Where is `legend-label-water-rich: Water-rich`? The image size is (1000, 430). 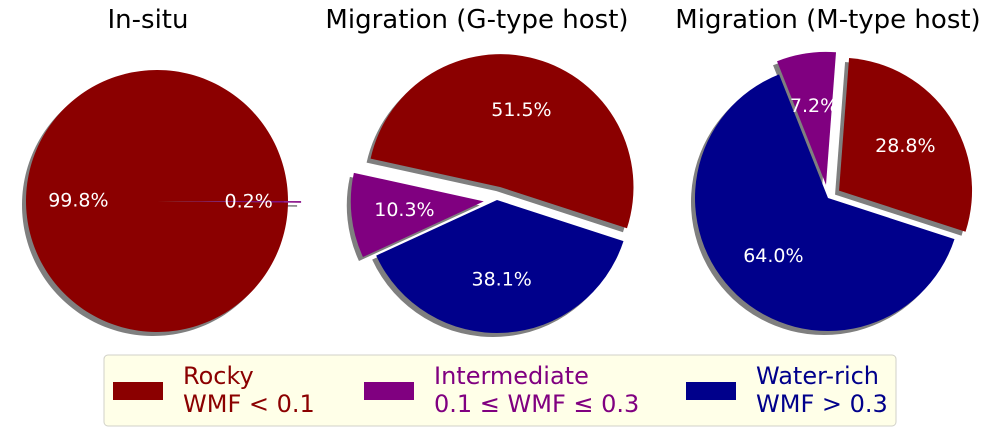 legend-label-water-rich: Water-rich is located at coordinates (817, 376).